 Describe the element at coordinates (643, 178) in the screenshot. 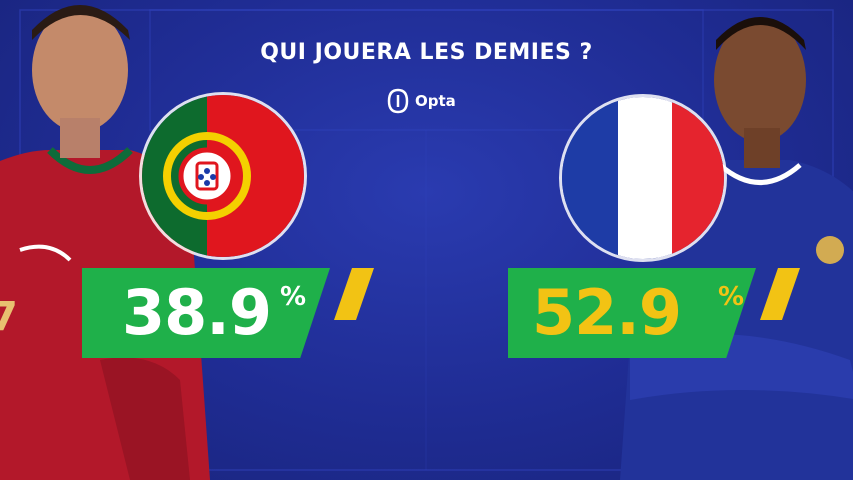

I see `france-flag-icon` at that location.